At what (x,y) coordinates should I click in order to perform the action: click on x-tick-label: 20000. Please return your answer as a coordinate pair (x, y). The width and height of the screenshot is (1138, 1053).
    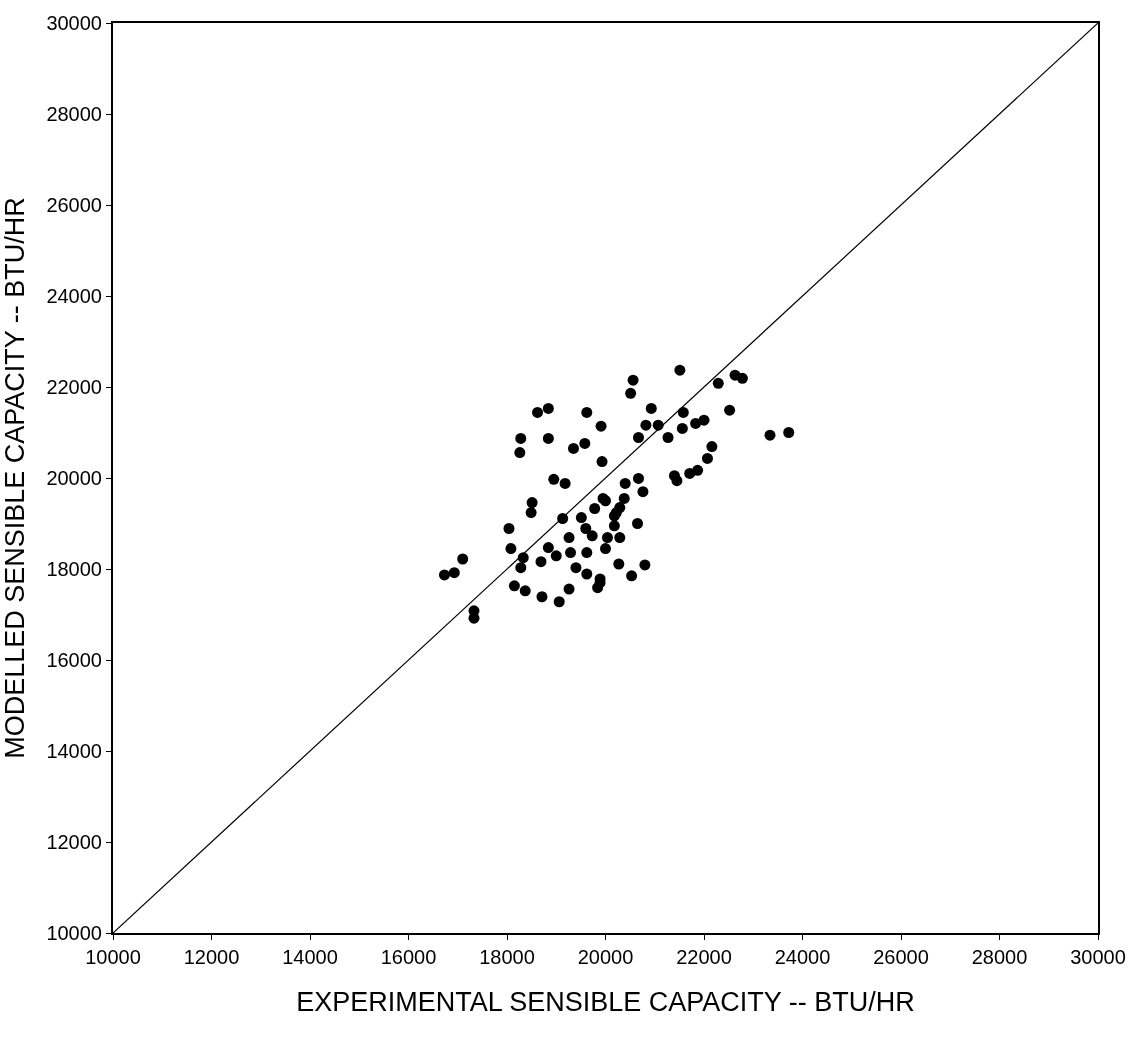
    Looking at the image, I should click on (605, 957).